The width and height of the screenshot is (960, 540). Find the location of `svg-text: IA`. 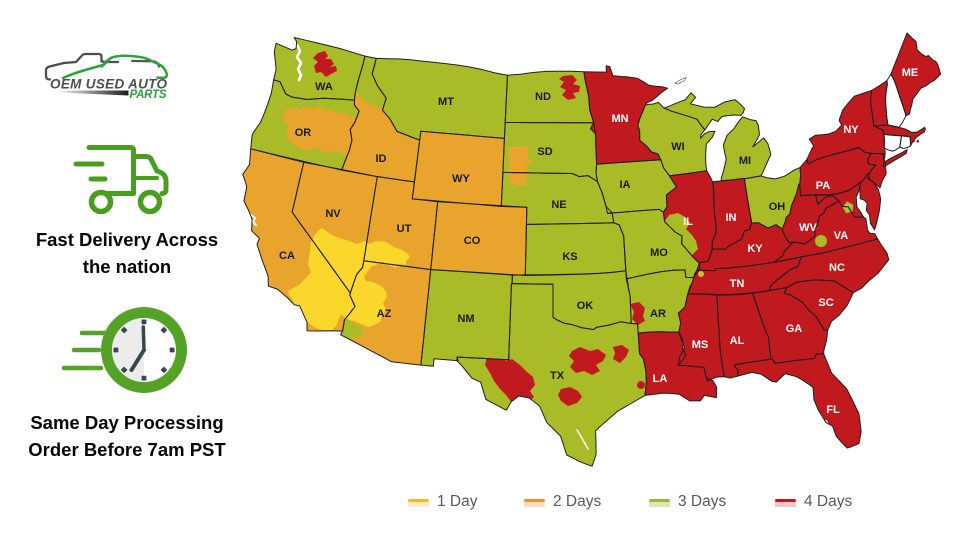

svg-text: IA is located at coordinates (625, 185).